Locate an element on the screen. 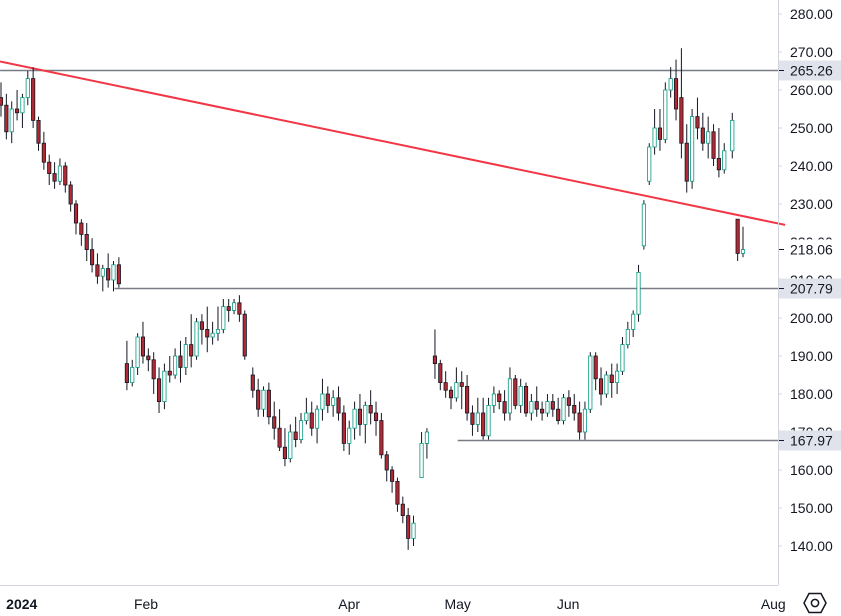 The image size is (841, 616). y-tick-label: 280.00 is located at coordinates (811, 14).